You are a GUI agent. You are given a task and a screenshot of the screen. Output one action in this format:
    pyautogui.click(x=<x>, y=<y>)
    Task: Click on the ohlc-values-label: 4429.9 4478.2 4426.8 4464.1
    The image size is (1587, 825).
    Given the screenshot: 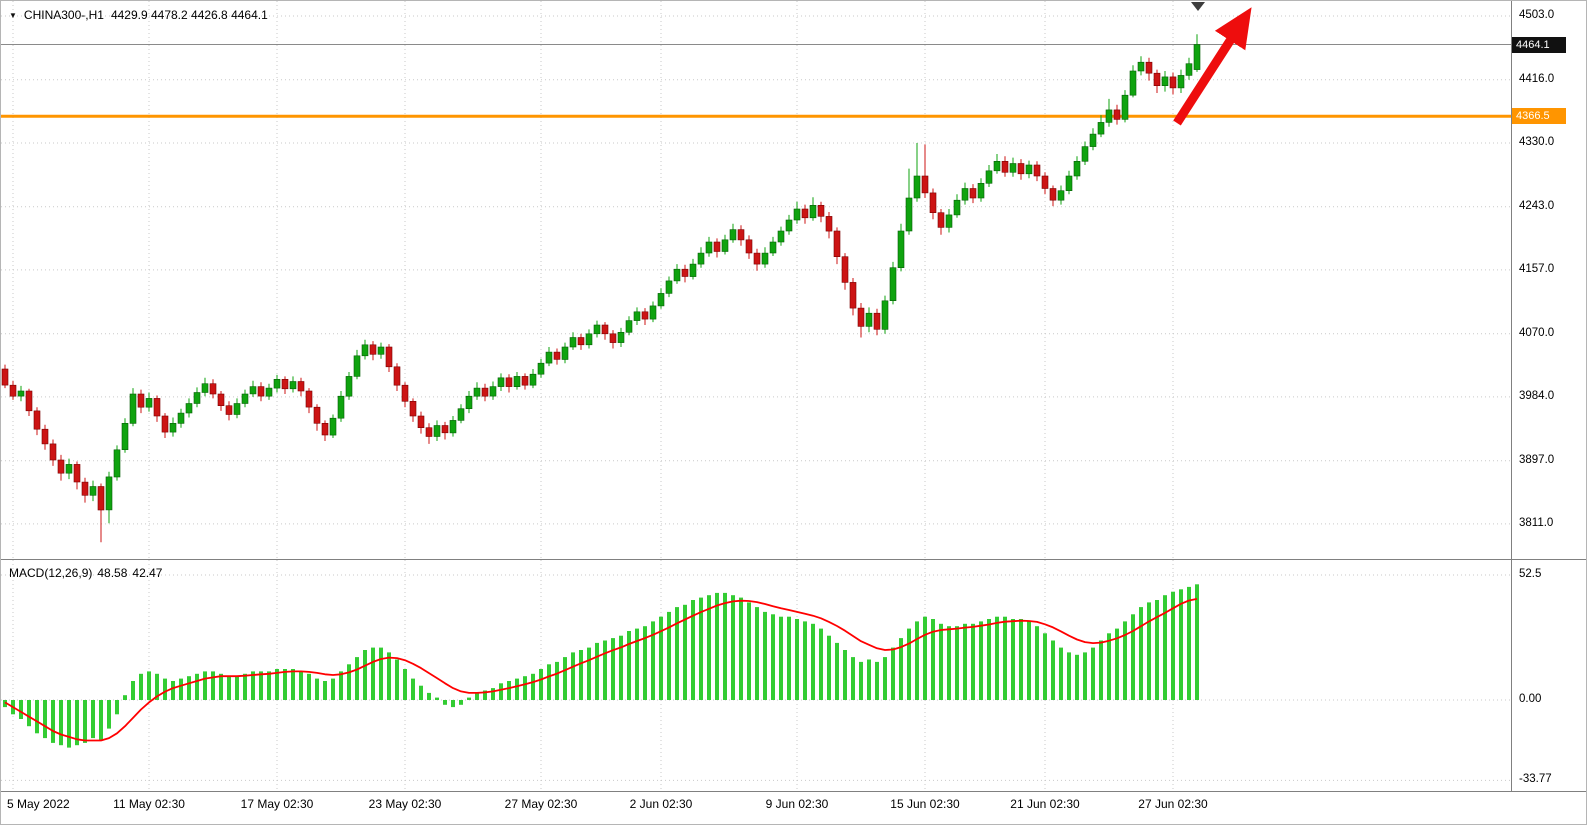 What is the action you would take?
    pyautogui.click(x=189, y=15)
    